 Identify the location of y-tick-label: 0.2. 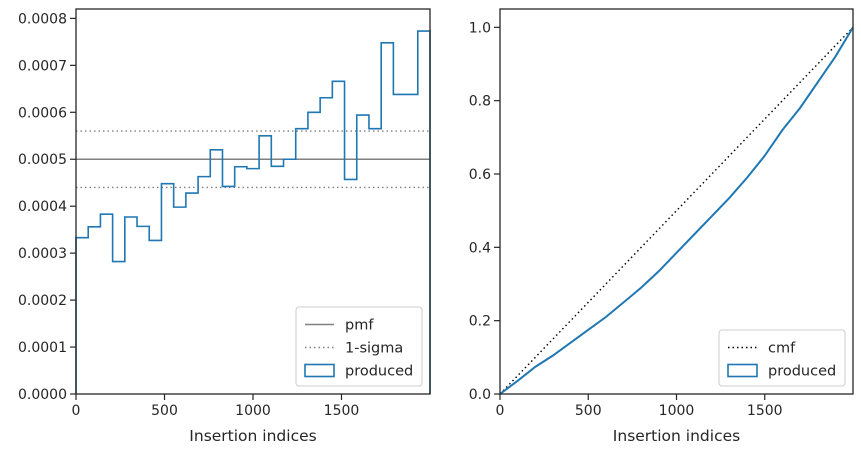
(480, 322).